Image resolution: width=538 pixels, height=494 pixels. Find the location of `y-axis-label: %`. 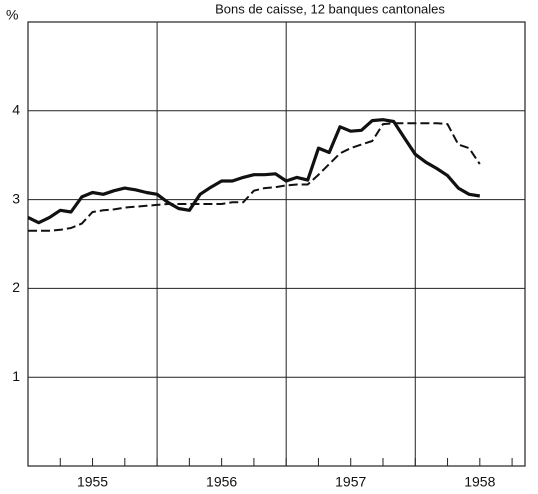

y-axis-label: % is located at coordinates (12, 15).